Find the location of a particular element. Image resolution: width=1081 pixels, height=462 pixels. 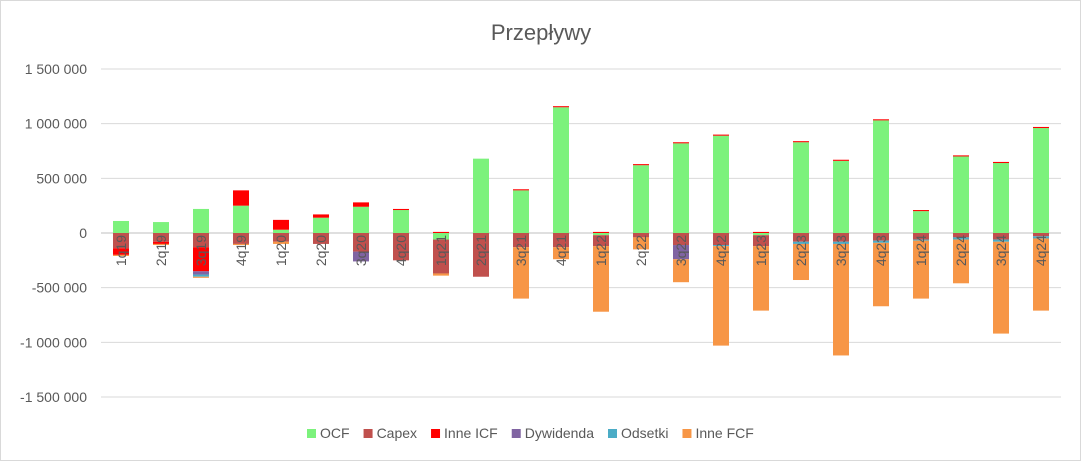

legend-label: Inne ICF is located at coordinates (471, 433).